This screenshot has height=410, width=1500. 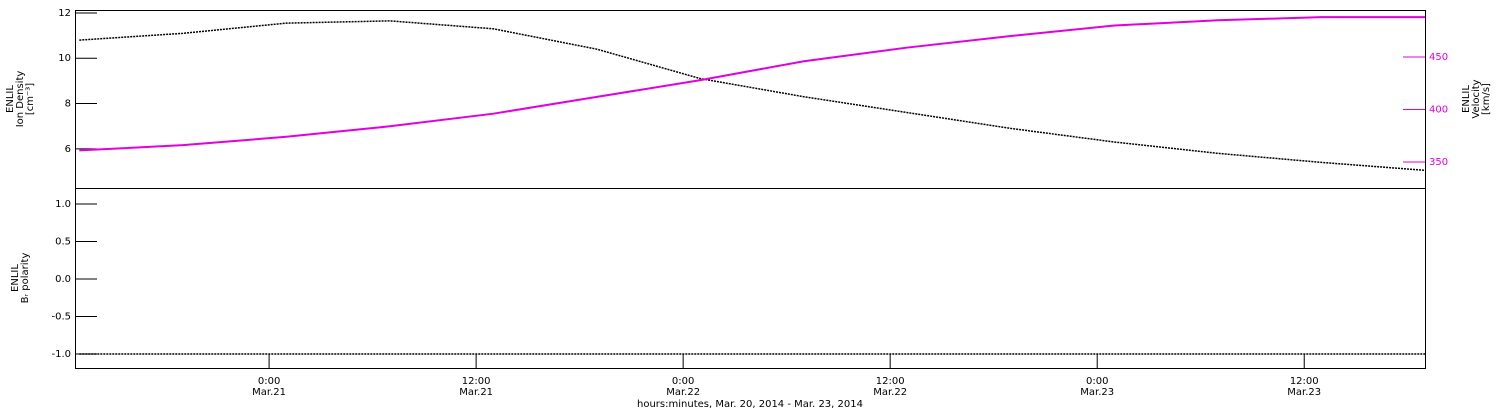 I want to click on y2-axis-label: ENLIL, so click(x=1466, y=99).